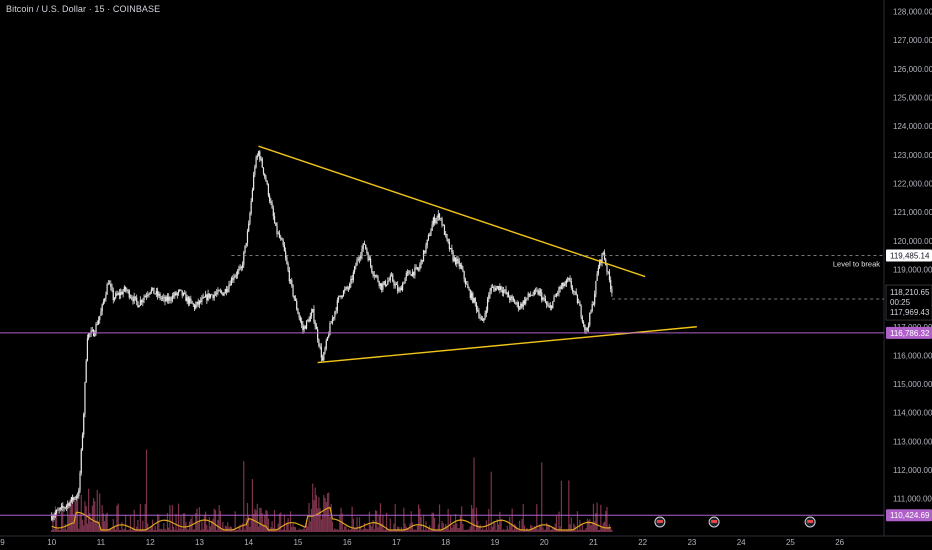  I want to click on price-tick-label: 114,000.00, so click(912, 413).